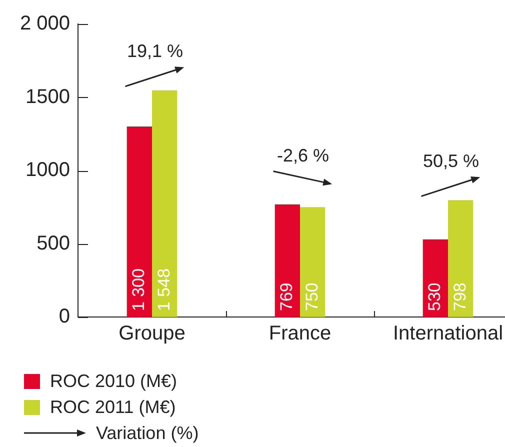 The height and width of the screenshot is (447, 505). Describe the element at coordinates (48, 170) in the screenshot. I see `y-tick-label: 1000` at that location.